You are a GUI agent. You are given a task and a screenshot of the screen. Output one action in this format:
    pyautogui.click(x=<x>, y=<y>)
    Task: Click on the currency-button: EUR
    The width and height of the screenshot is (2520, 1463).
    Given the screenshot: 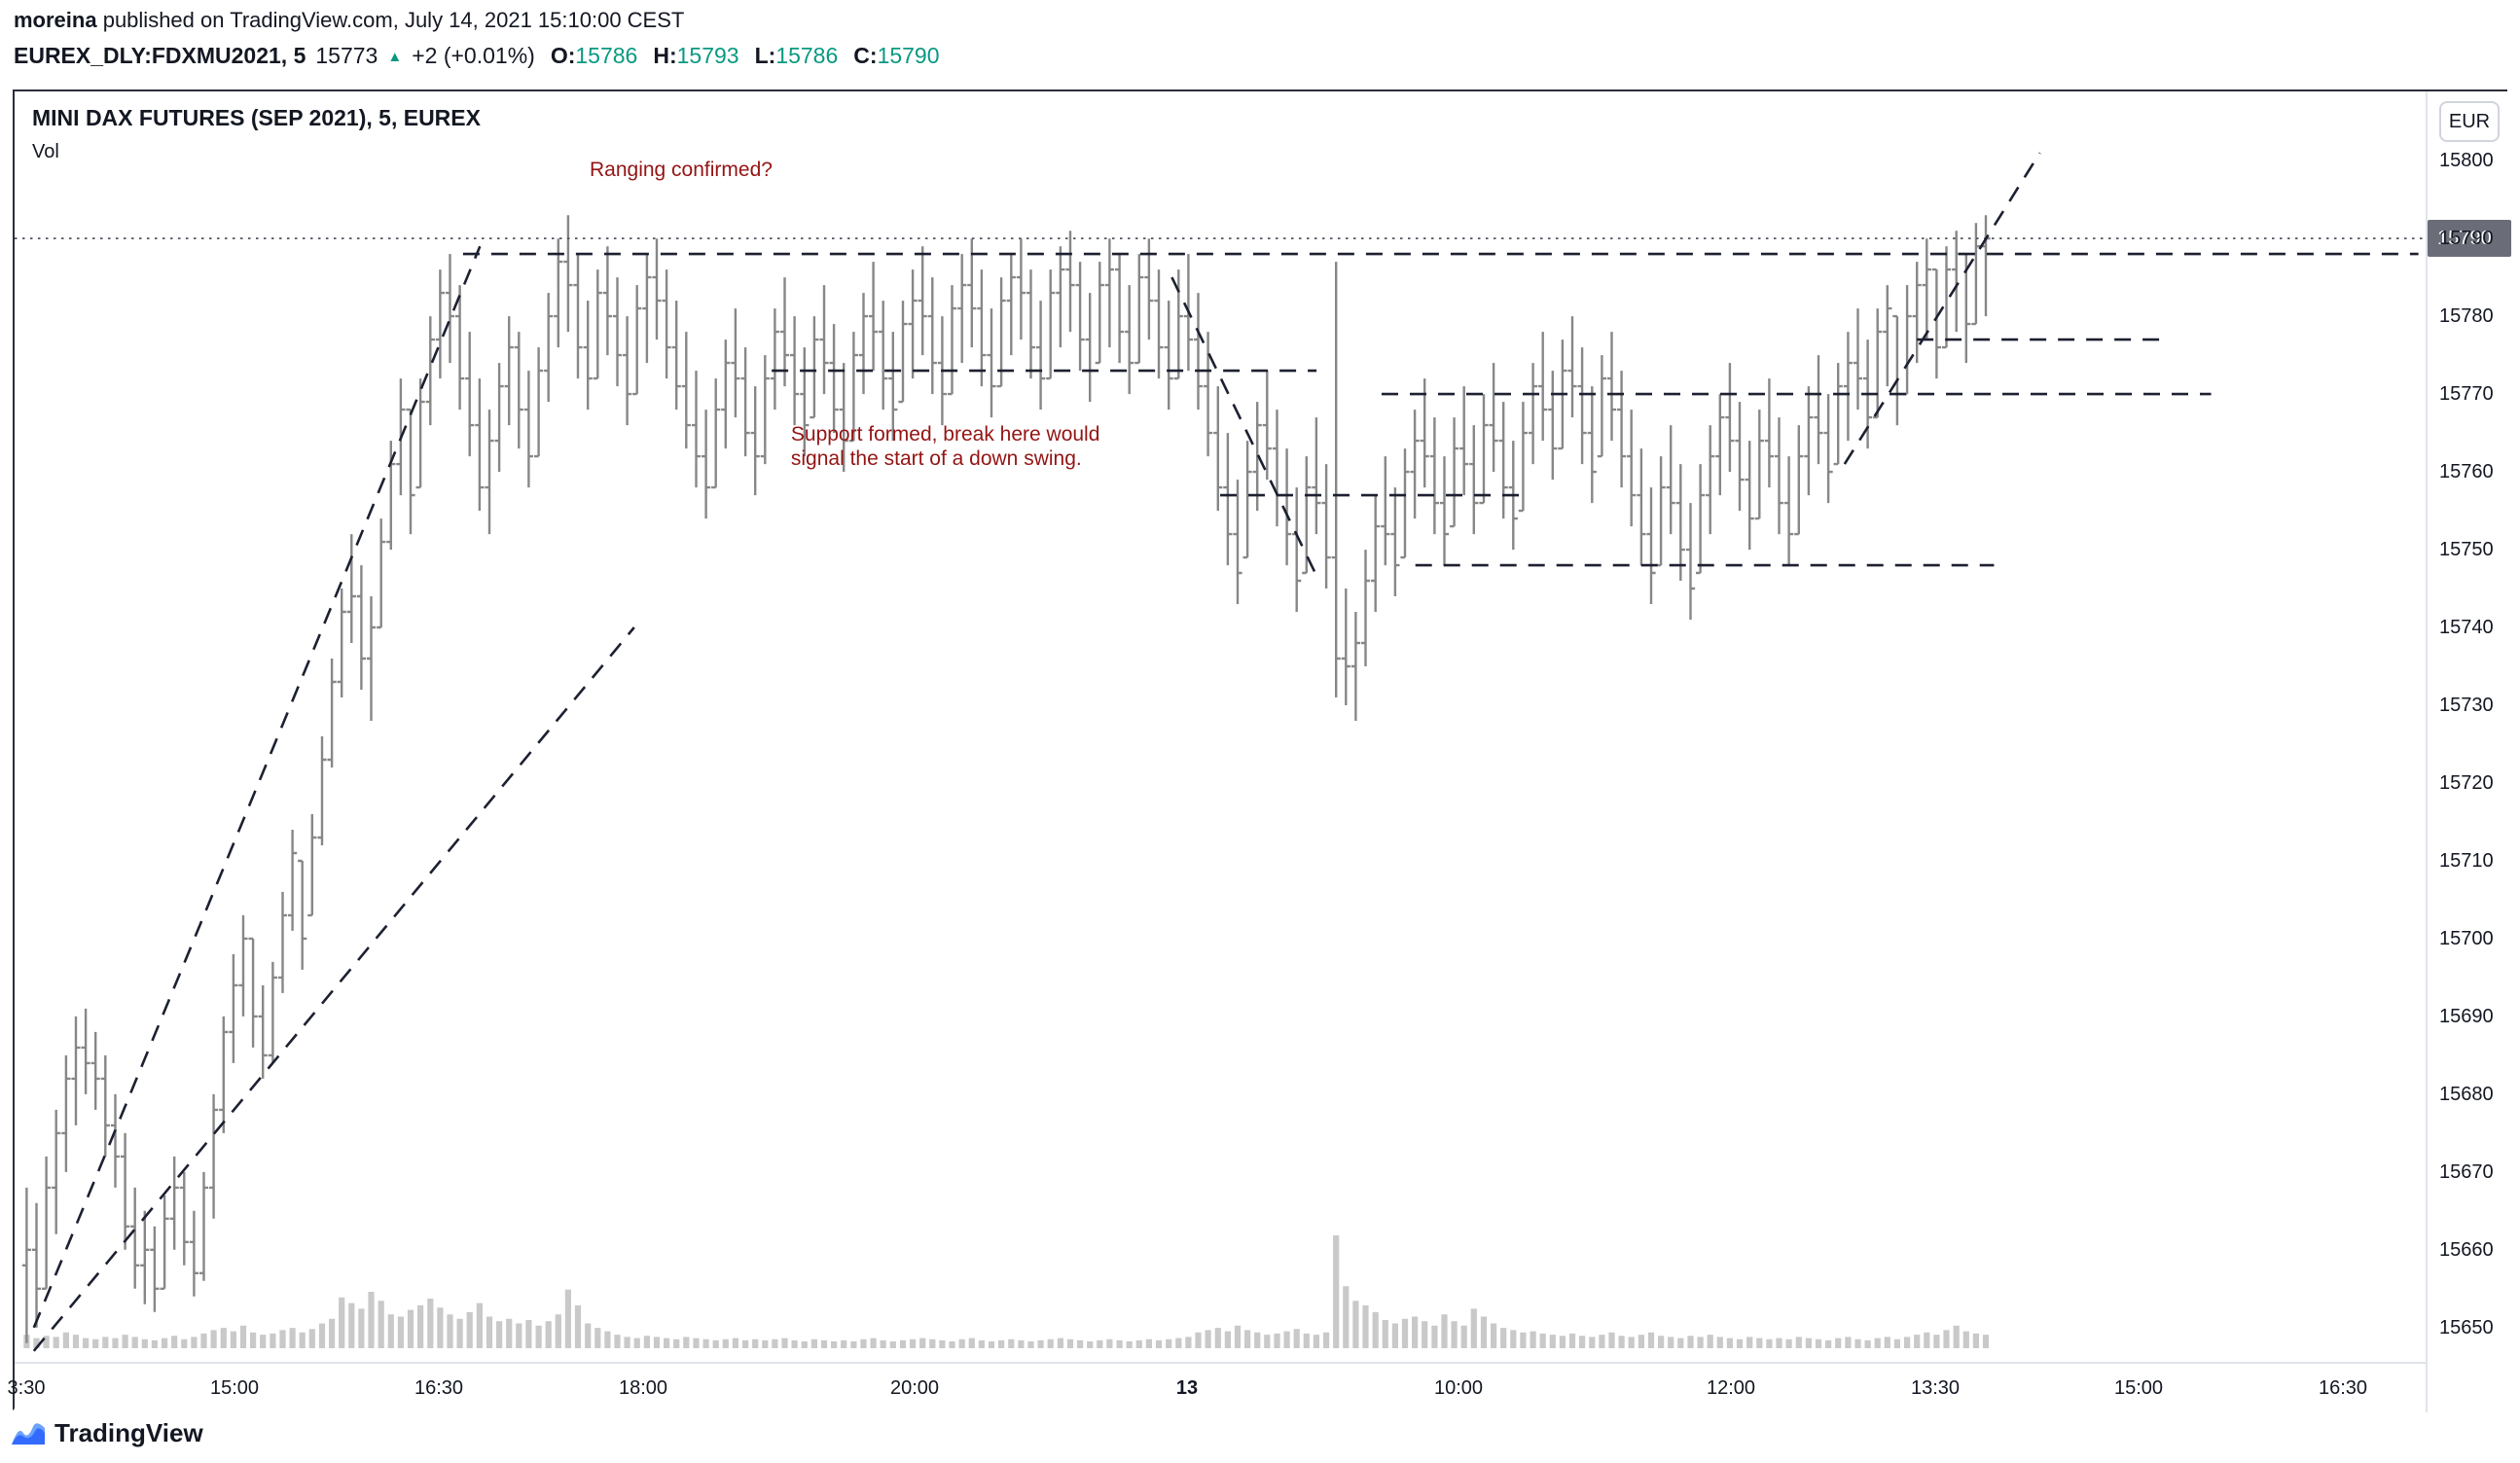 What is the action you would take?
    pyautogui.click(x=2469, y=122)
    